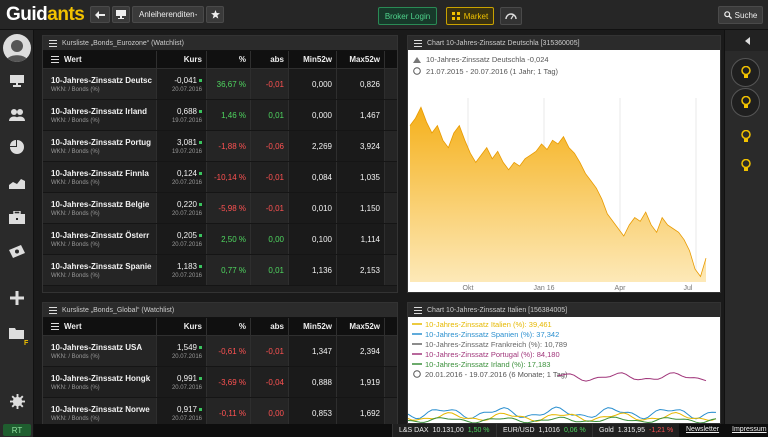  I want to click on cell-pct: 2,50 %, so click(229, 239).